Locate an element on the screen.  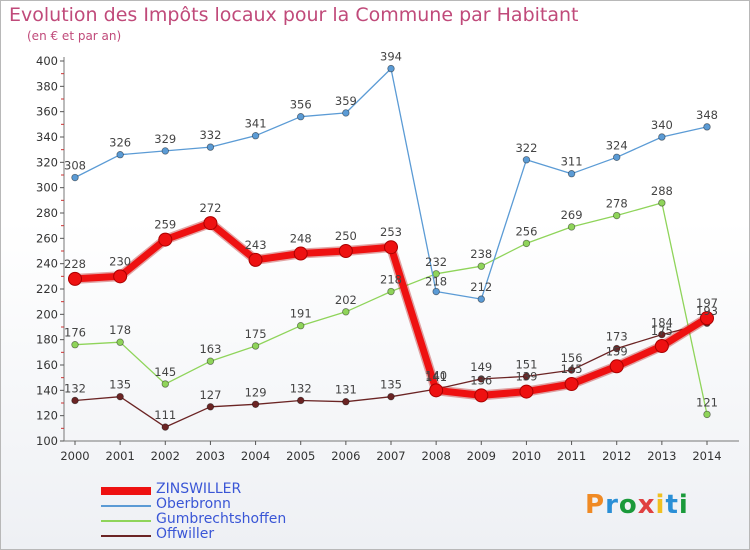
data-label-offwiller: 184 is located at coordinates (662, 323).